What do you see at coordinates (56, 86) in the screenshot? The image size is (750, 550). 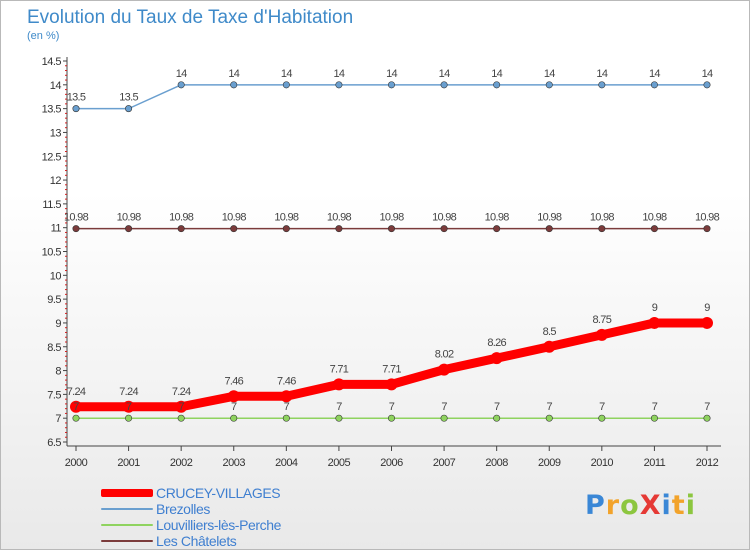 I see `y-tick-label: 14` at bounding box center [56, 86].